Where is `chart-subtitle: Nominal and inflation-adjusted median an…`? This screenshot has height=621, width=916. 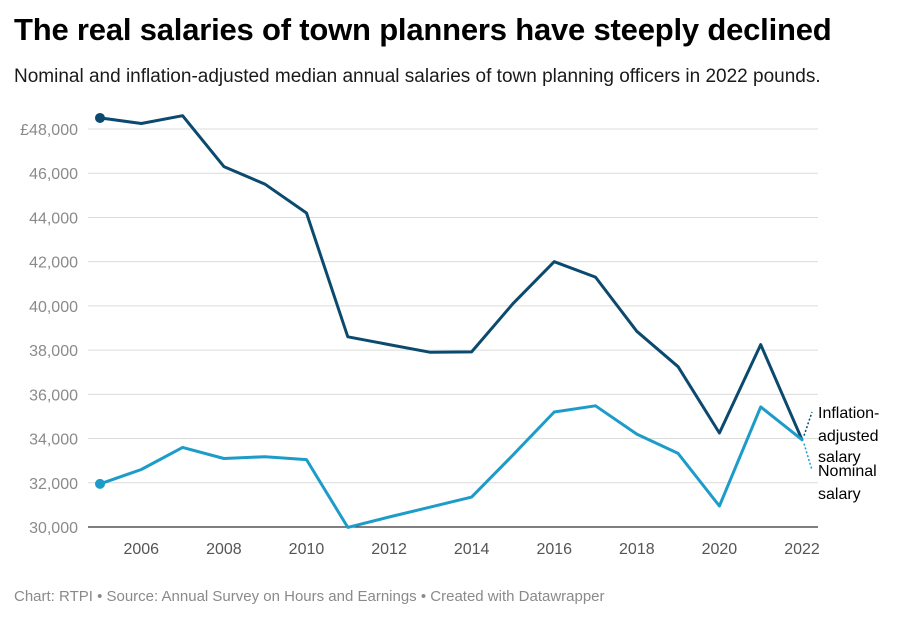 chart-subtitle: Nominal and inflation-adjusted median an… is located at coordinates (417, 76).